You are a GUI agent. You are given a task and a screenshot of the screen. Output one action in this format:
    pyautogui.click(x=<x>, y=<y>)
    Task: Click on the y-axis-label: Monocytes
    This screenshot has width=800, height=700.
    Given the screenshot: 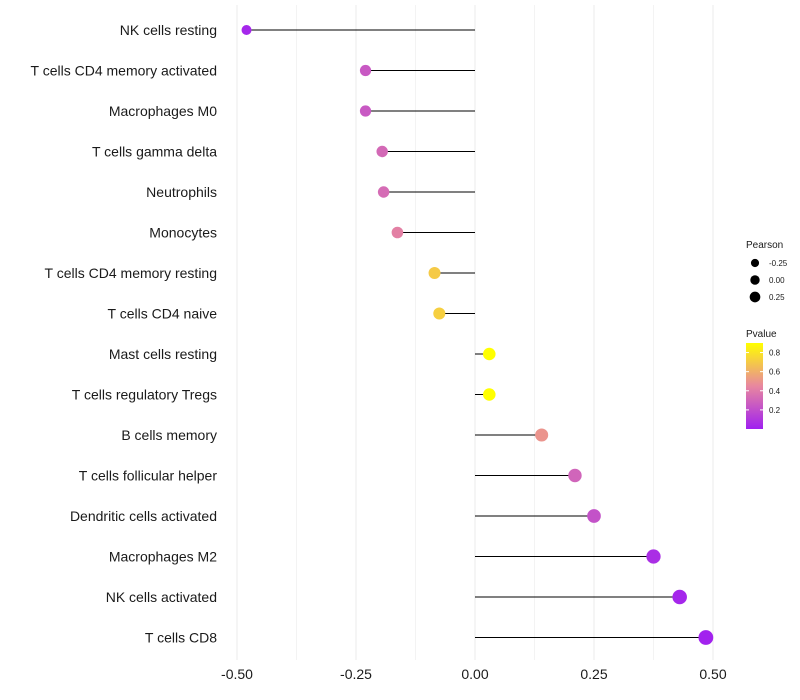 What is the action you would take?
    pyautogui.click(x=183, y=233)
    